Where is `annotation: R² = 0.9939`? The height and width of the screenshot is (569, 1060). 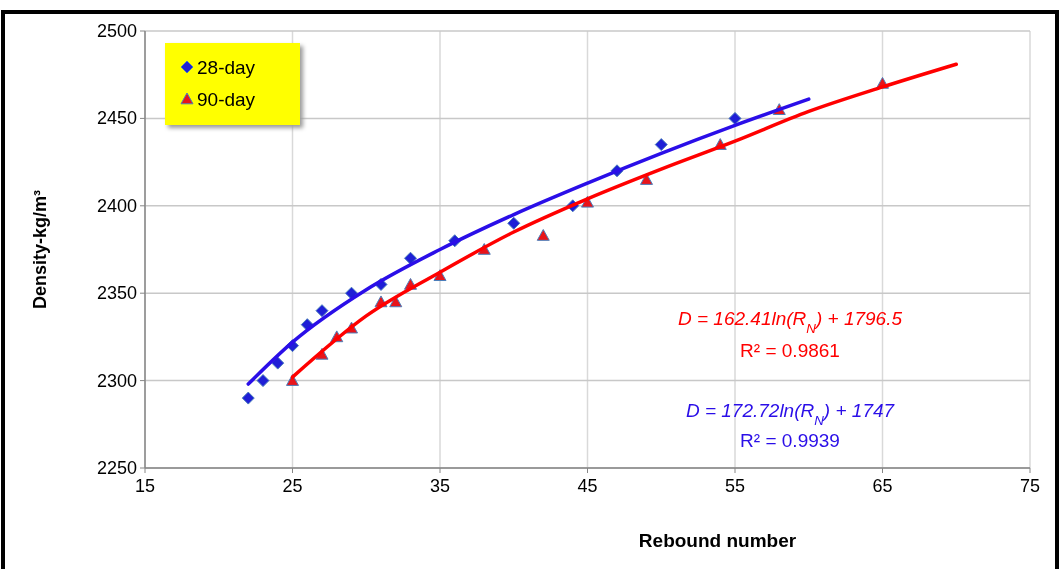 annotation: R² = 0.9939 is located at coordinates (790, 440).